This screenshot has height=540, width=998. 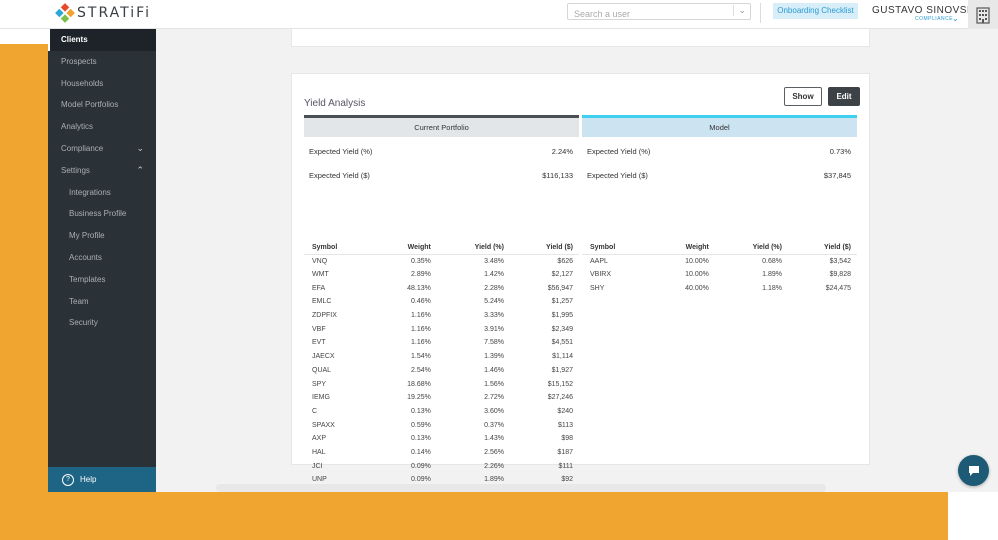 I want to click on sidebar-item-label: Prospects, so click(x=79, y=61).